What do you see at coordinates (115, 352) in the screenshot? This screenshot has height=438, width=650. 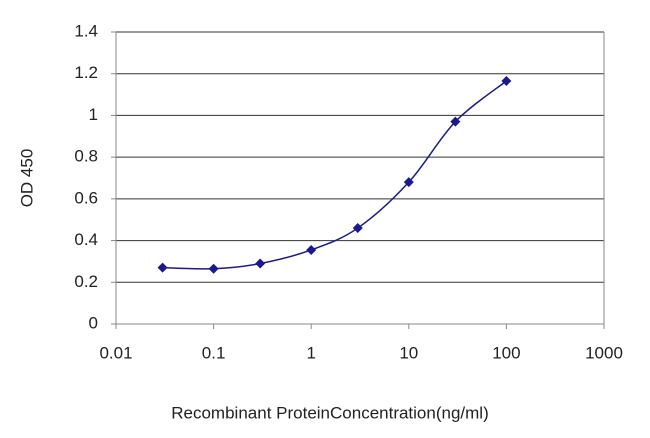 I see `x-tick-label: 0.01` at bounding box center [115, 352].